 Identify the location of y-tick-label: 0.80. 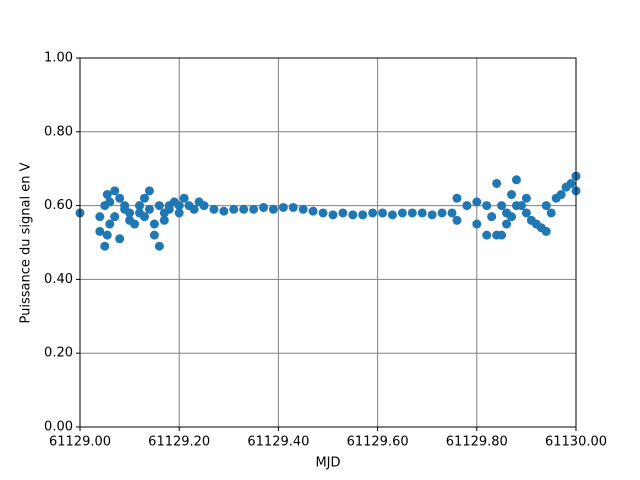
(58, 131).